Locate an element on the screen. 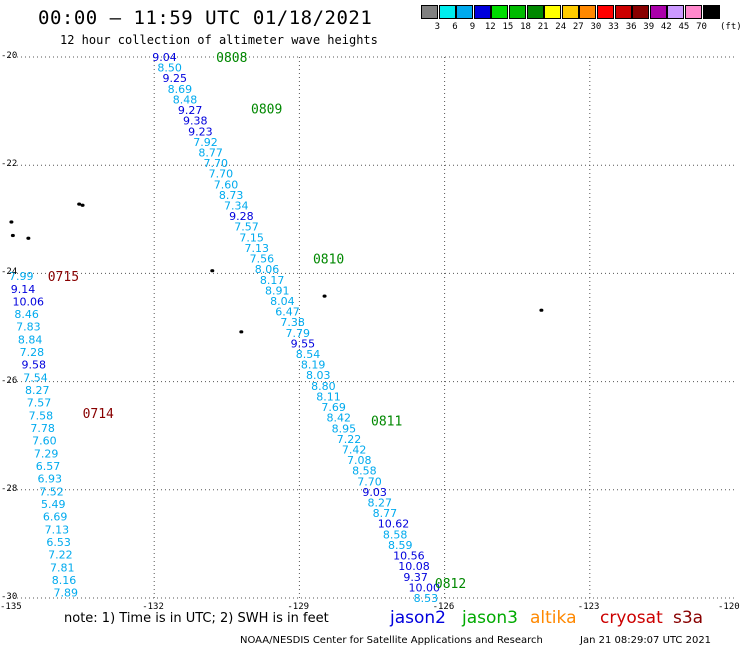  wave-height-label: 7.56 is located at coordinates (262, 259).